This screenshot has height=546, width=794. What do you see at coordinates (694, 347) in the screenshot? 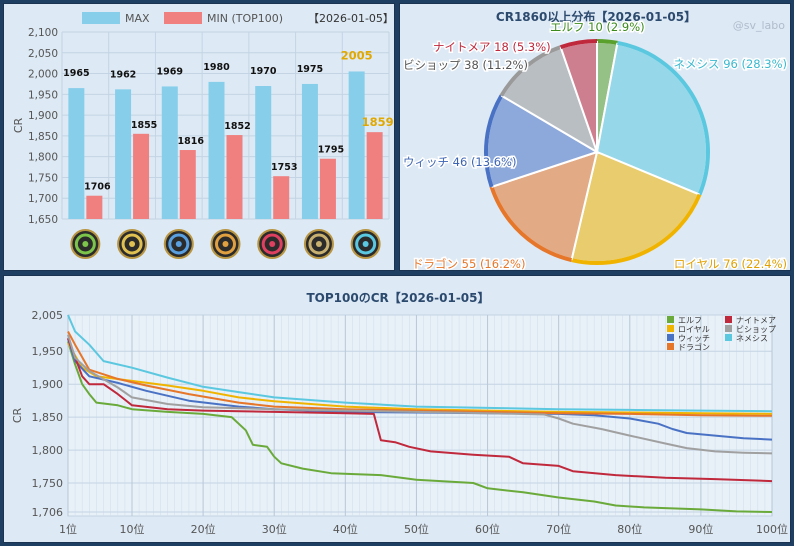
I see `legend-label: ドラゴン` at bounding box center [694, 347].